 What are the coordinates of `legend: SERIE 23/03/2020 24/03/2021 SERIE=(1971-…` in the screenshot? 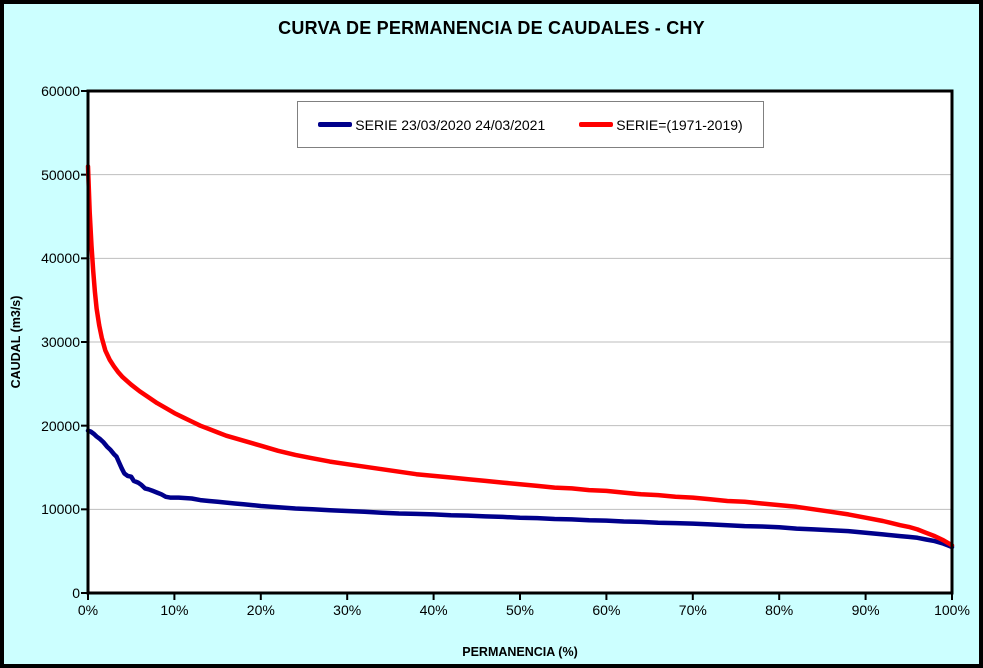 It's located at (530, 124).